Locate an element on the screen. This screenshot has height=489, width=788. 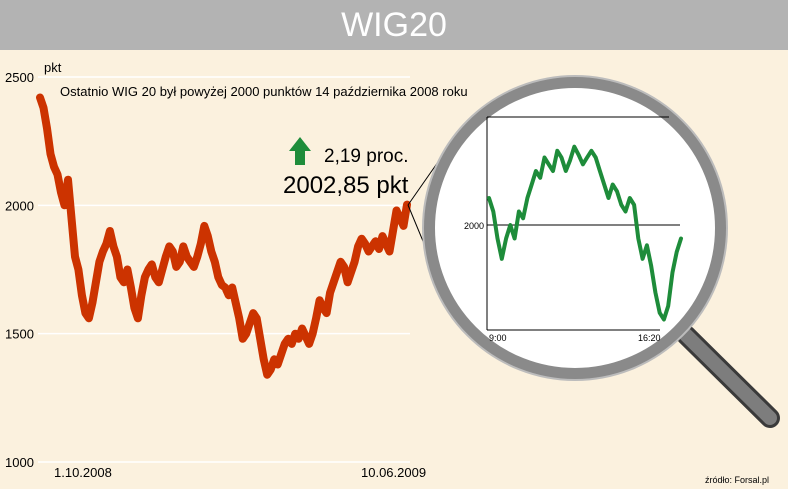
intraday-x-start: 9:00 is located at coordinates (498, 338).